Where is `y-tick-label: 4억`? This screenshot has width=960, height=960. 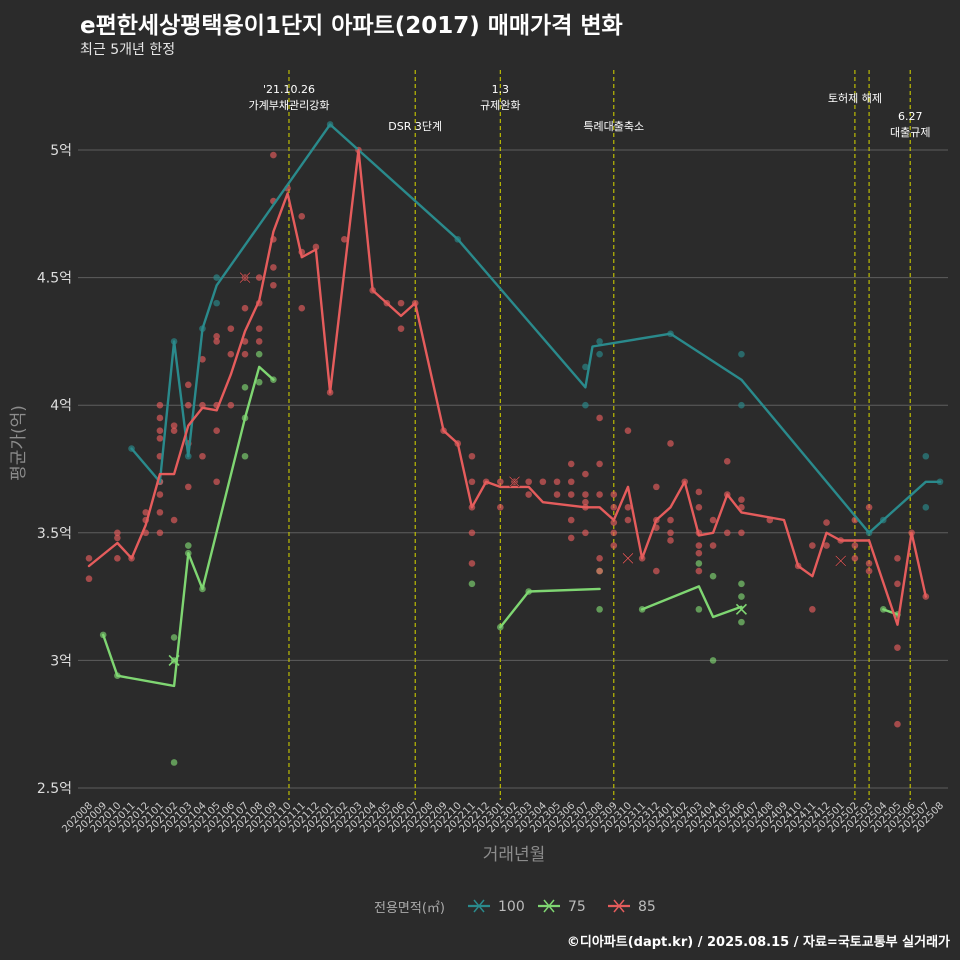
y-tick-label: 4억 is located at coordinates (61, 406).